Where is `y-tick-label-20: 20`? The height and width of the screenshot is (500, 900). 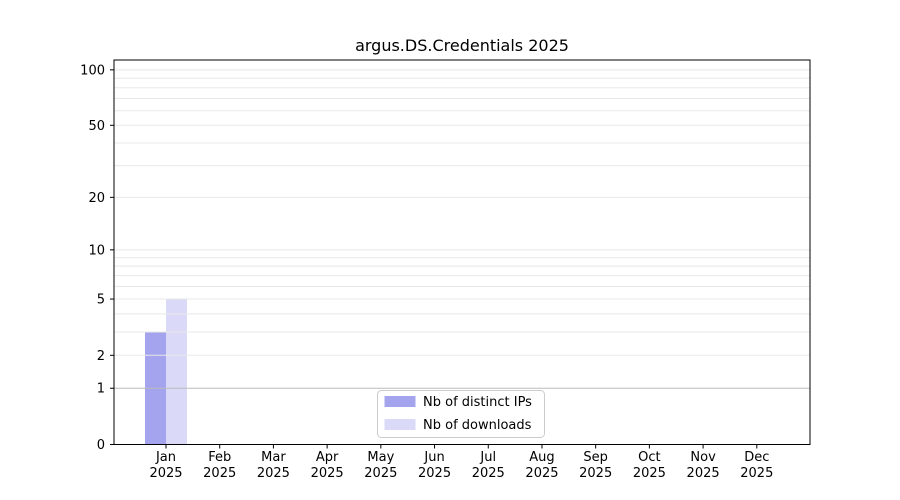 y-tick-label-20: 20 is located at coordinates (96, 198).